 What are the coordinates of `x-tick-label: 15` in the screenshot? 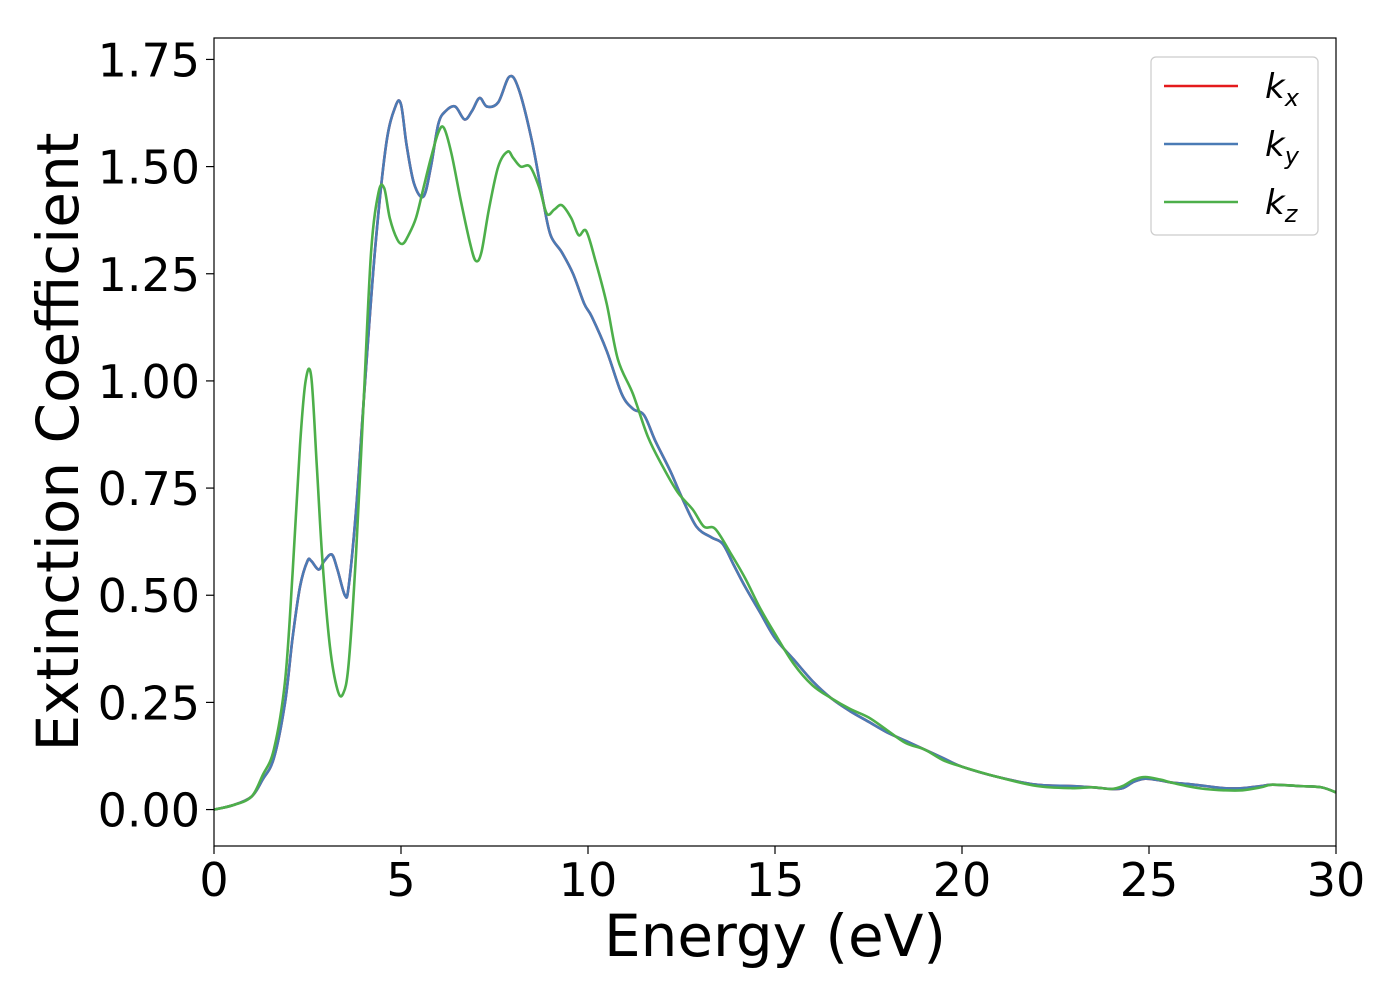 It's located at (775, 880).